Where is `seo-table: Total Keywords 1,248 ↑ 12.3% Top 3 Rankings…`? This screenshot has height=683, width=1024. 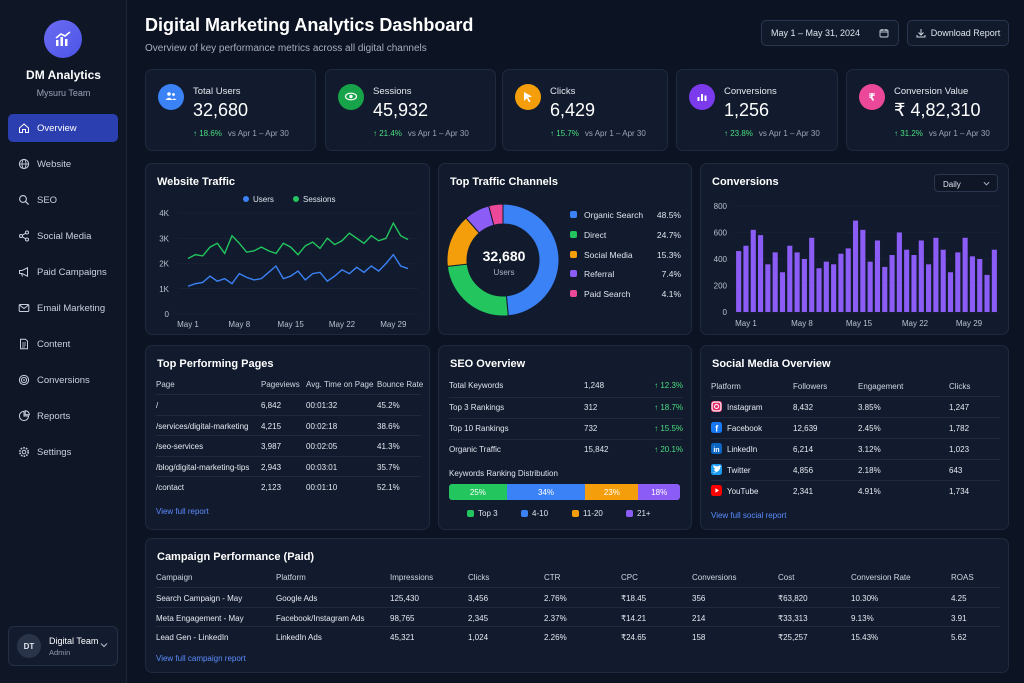 seo-table: Total Keywords 1,248 ↑ 12.3% Top 3 Rankings… is located at coordinates (566, 418).